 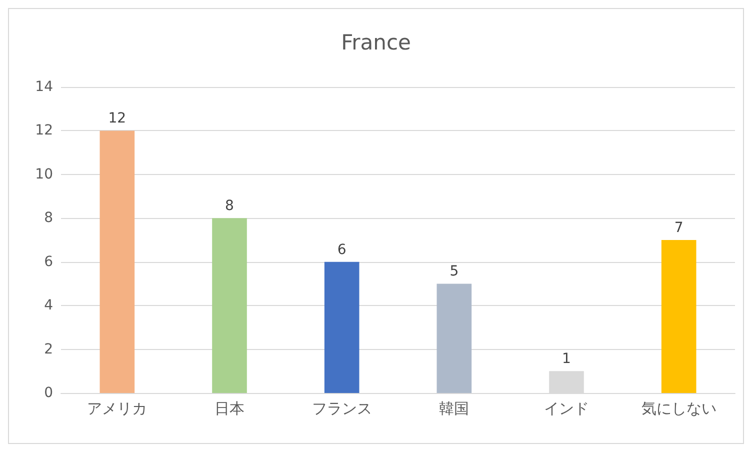 I want to click on data-label: 5, so click(x=454, y=272).